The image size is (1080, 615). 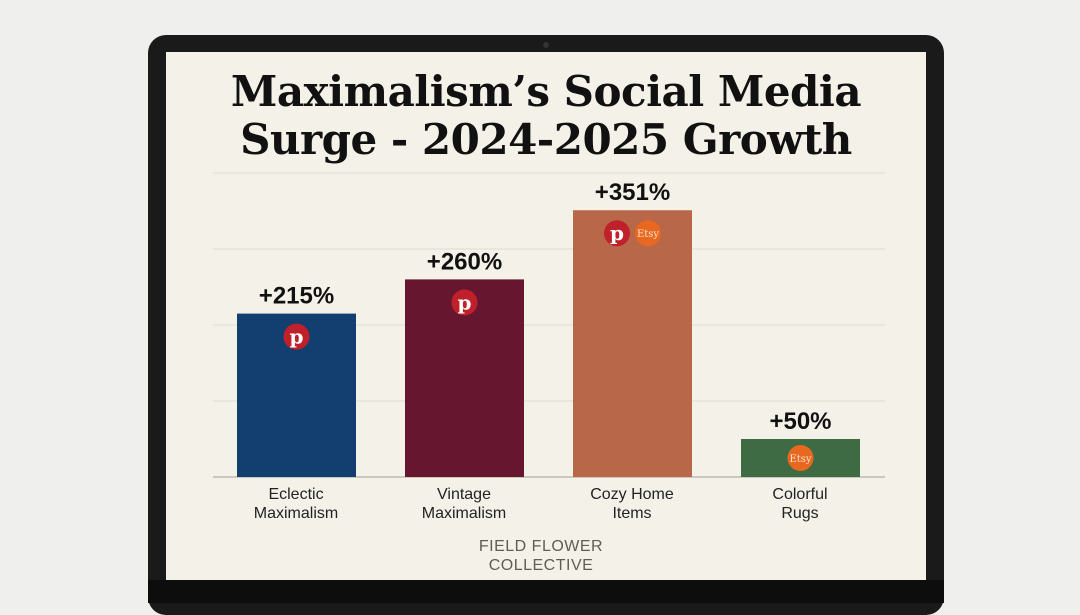 I want to click on title-line-2: Surge - 2024-2025 Growth, so click(x=546, y=139).